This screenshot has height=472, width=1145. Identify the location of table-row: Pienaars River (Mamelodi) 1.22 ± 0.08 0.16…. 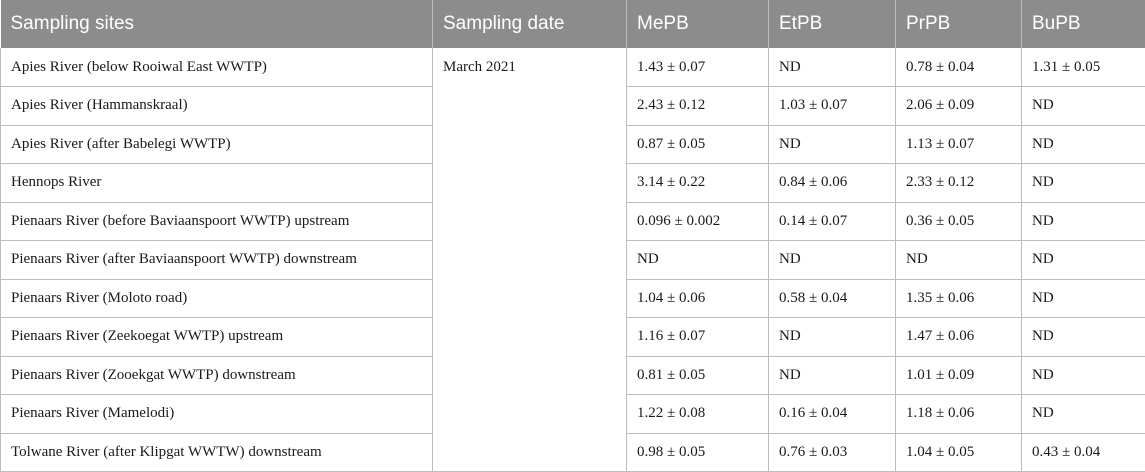
(572, 414).